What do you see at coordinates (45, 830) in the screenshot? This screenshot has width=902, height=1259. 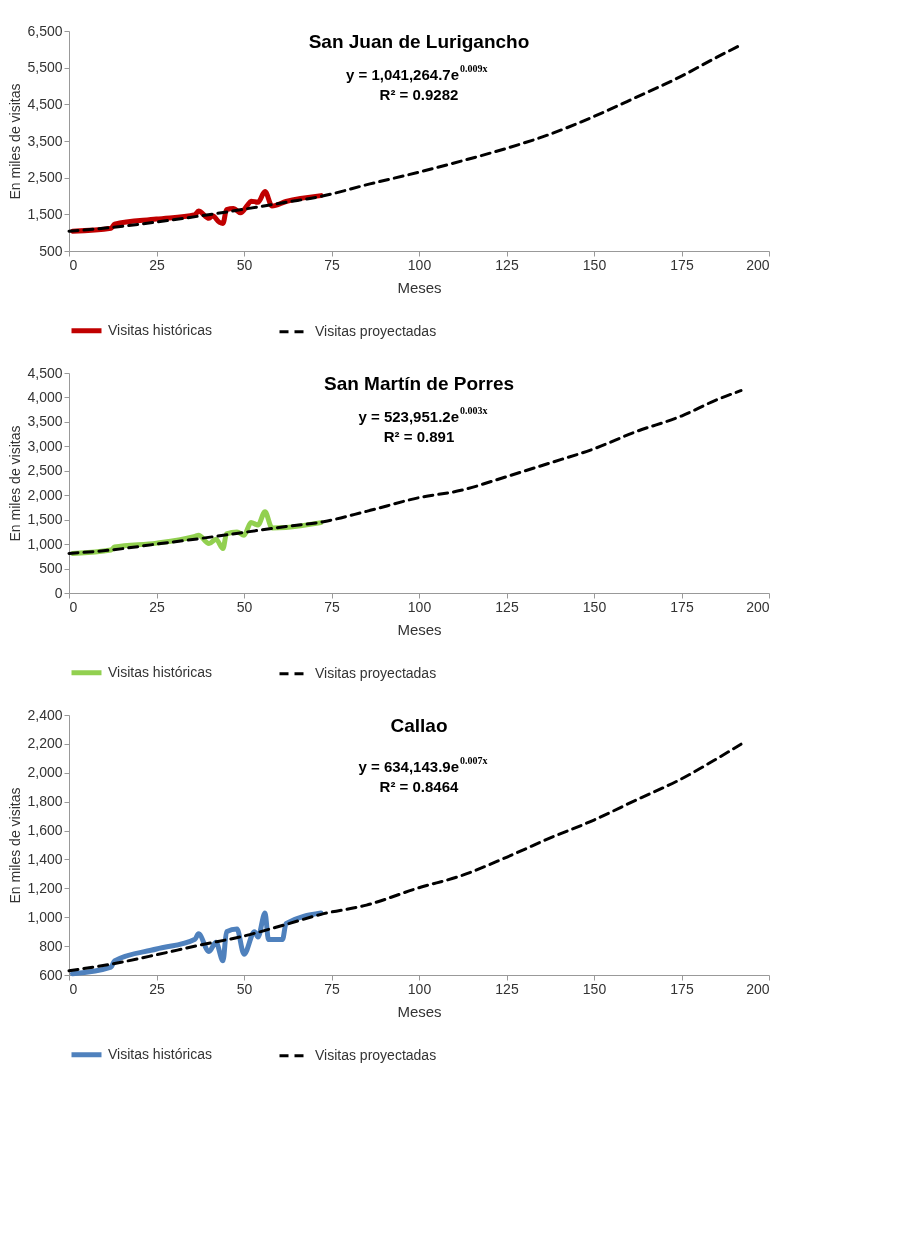 I see `y-tick-label: 1,600` at bounding box center [45, 830].